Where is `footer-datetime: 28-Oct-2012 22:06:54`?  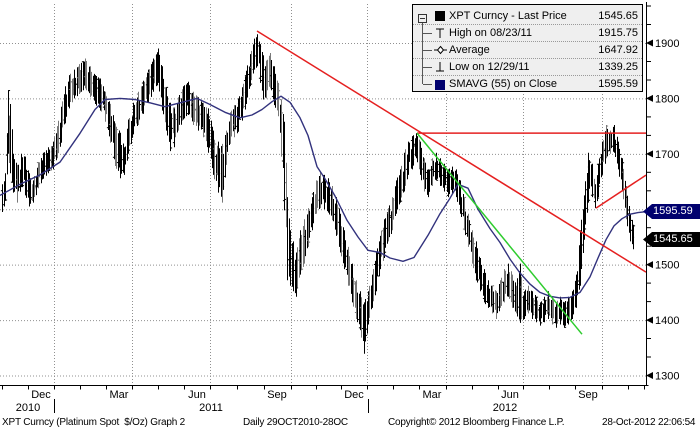
footer-datetime: 28-Oct-2012 22:06:54 is located at coordinates (649, 422).